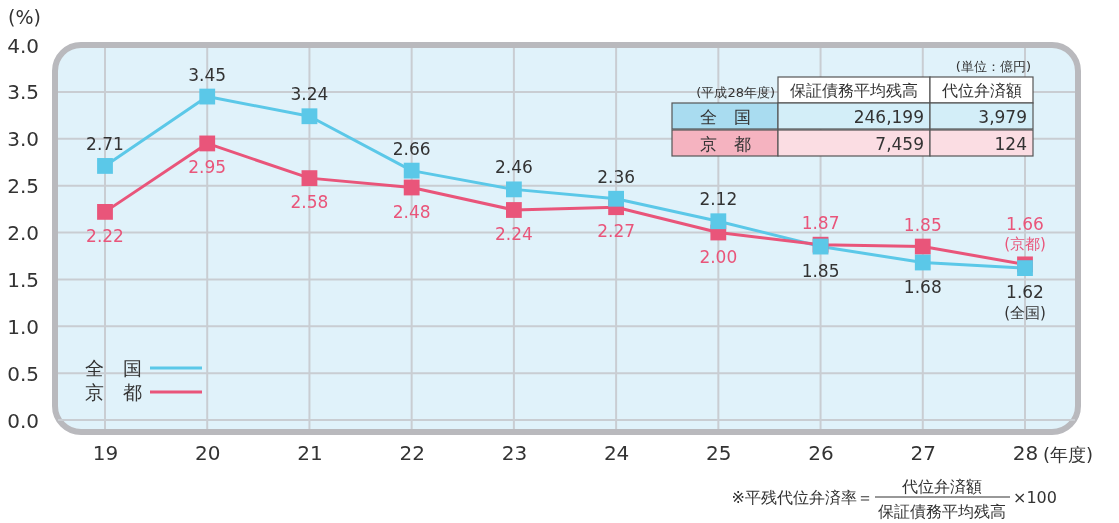 The image size is (1119, 523). Describe the element at coordinates (1025, 453) in the screenshot. I see `x-tick-label: 28` at that location.